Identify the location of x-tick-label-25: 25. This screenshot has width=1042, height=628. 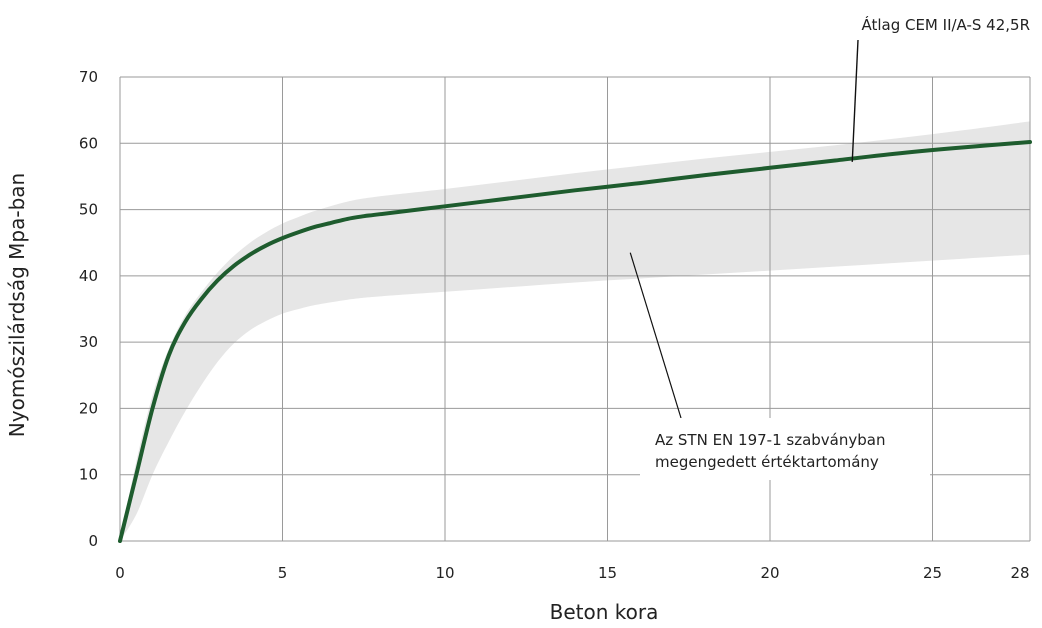
(932, 573).